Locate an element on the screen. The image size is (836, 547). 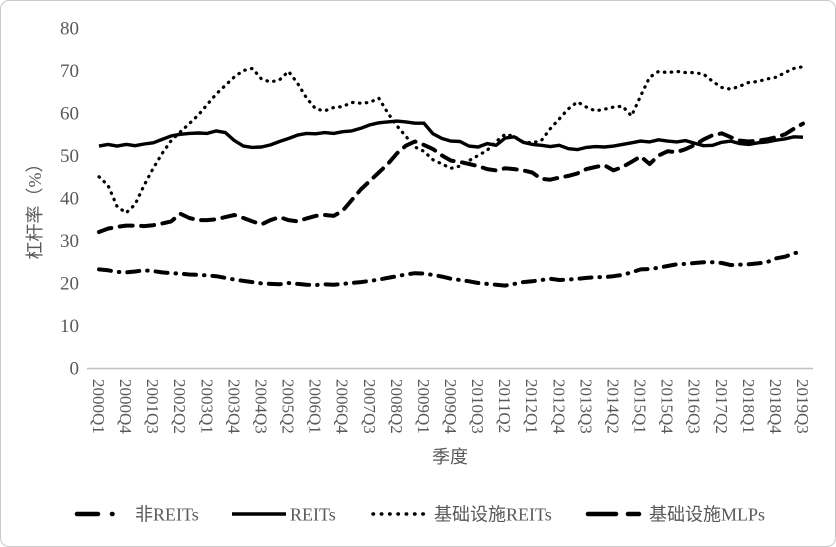
legend-label-reits: REITs is located at coordinates (313, 515).